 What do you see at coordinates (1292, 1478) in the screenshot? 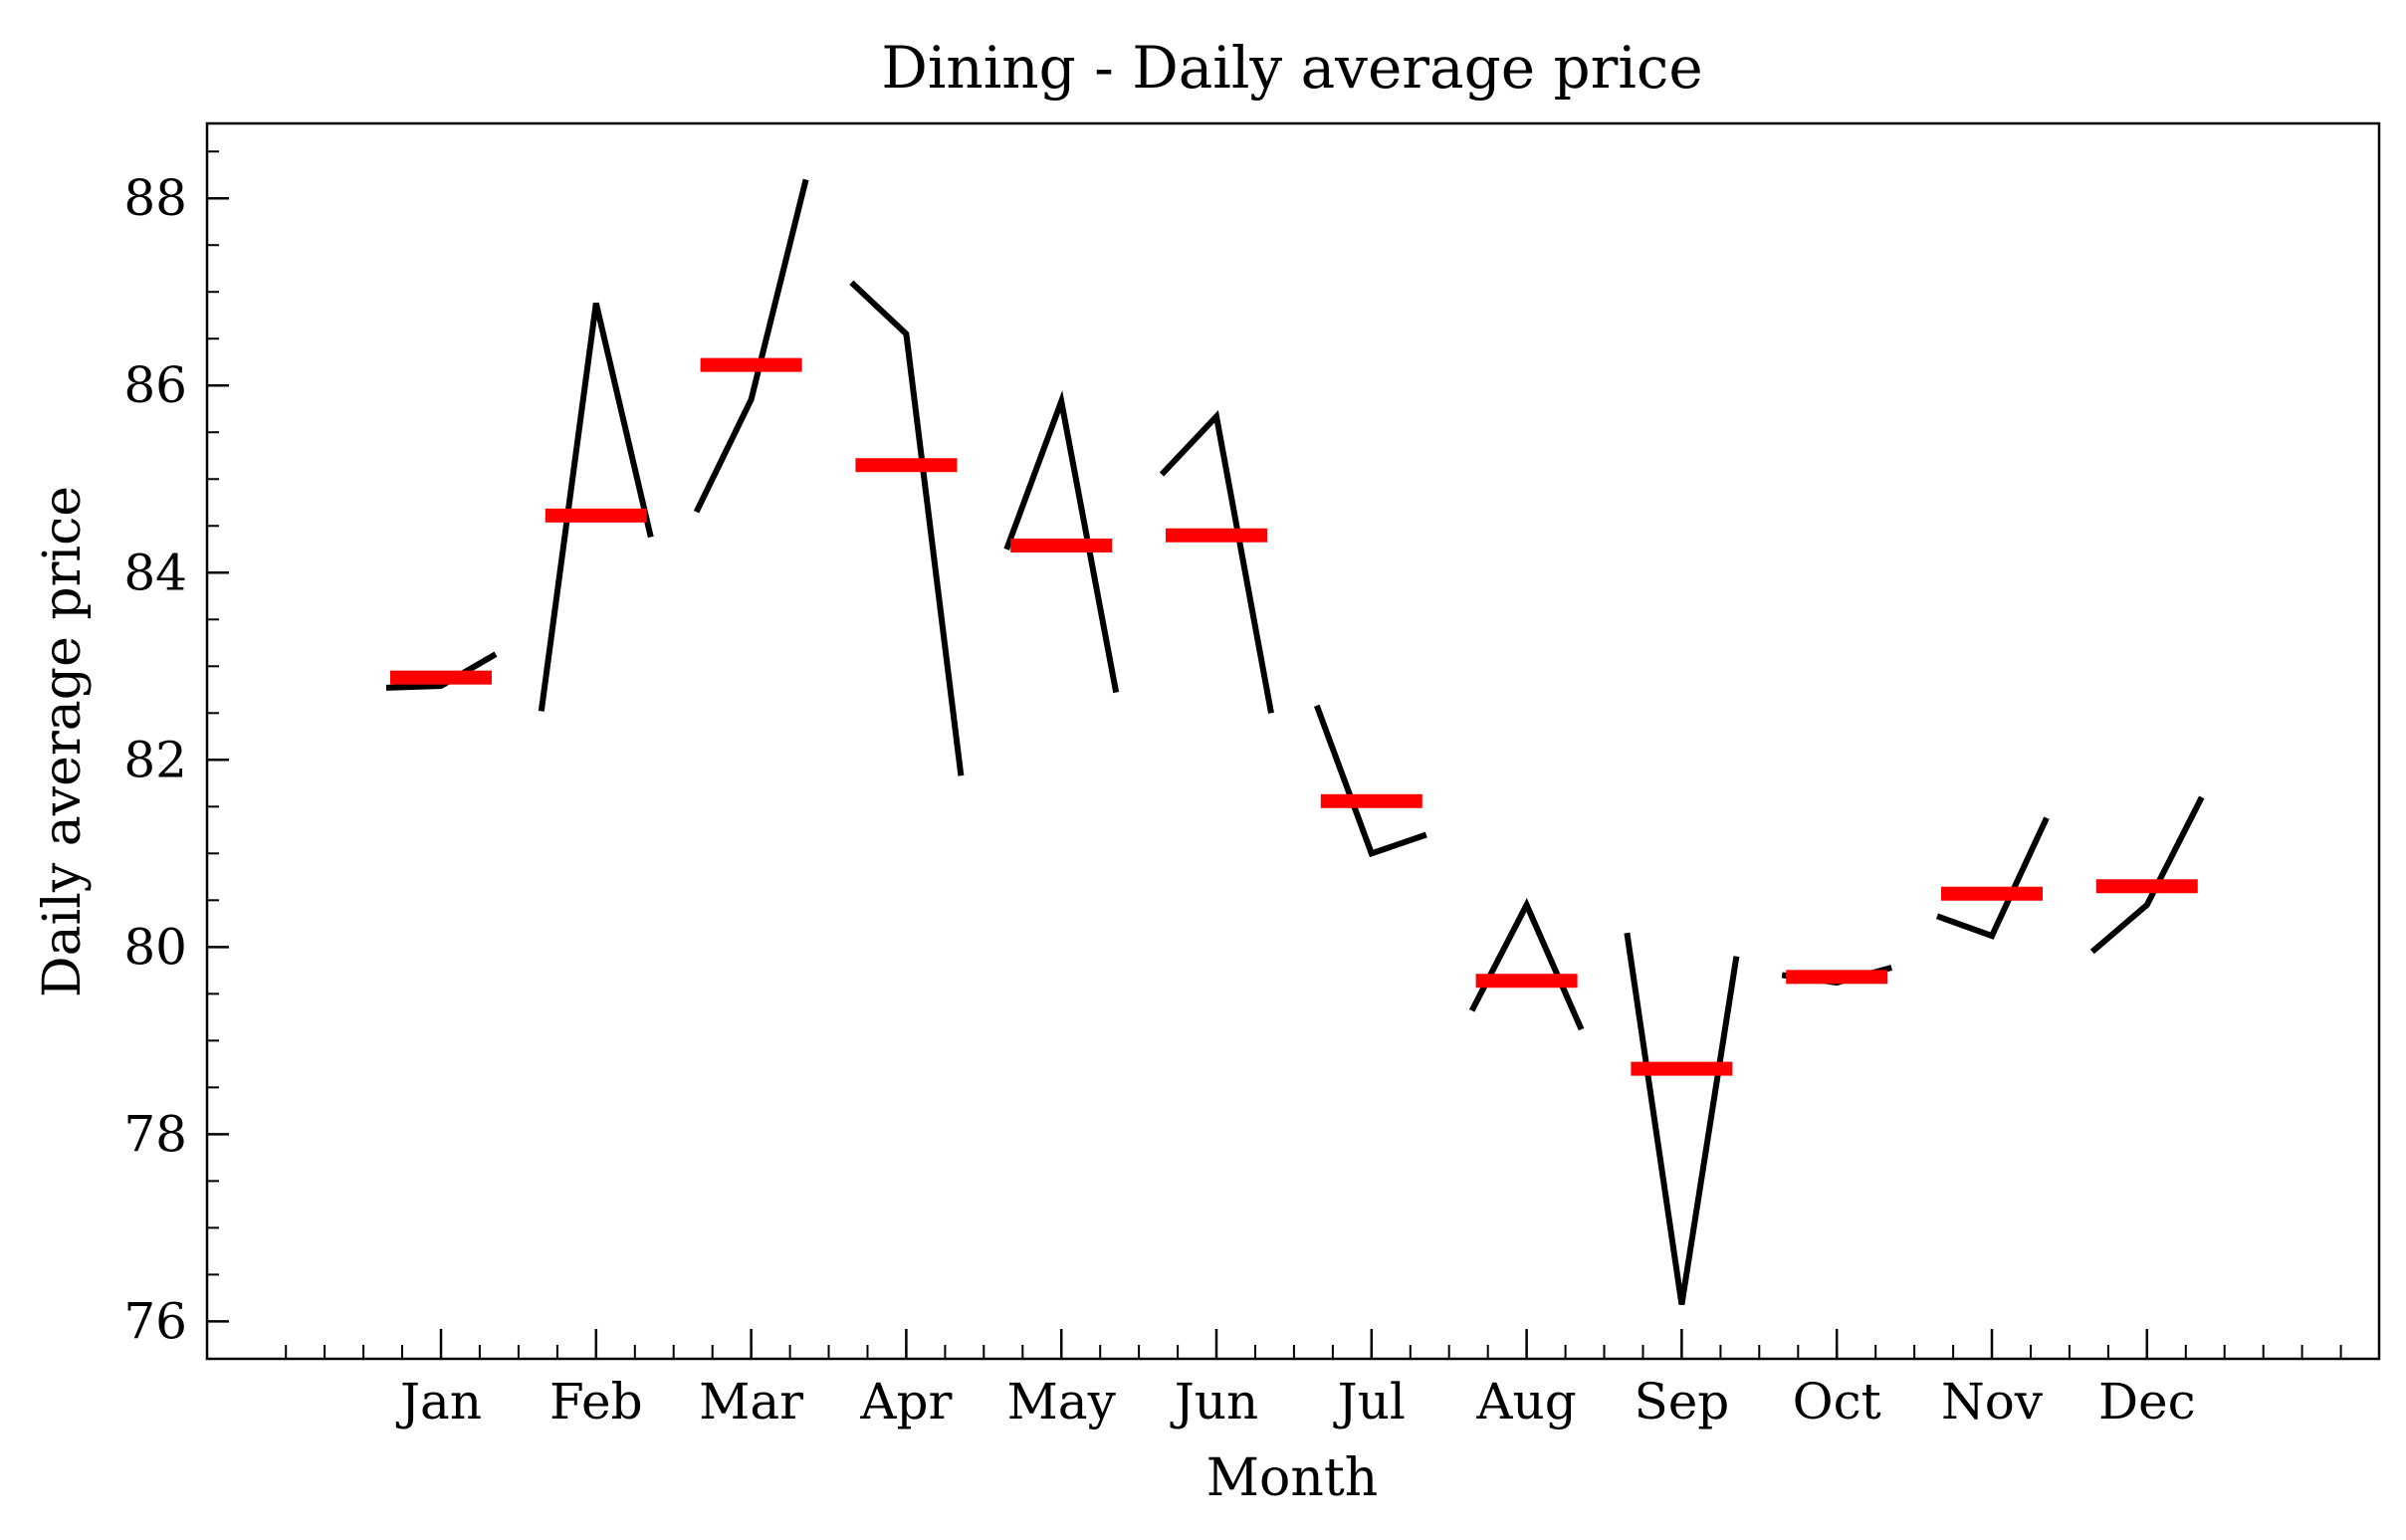
I see `x-axis-label: Month` at bounding box center [1292, 1478].